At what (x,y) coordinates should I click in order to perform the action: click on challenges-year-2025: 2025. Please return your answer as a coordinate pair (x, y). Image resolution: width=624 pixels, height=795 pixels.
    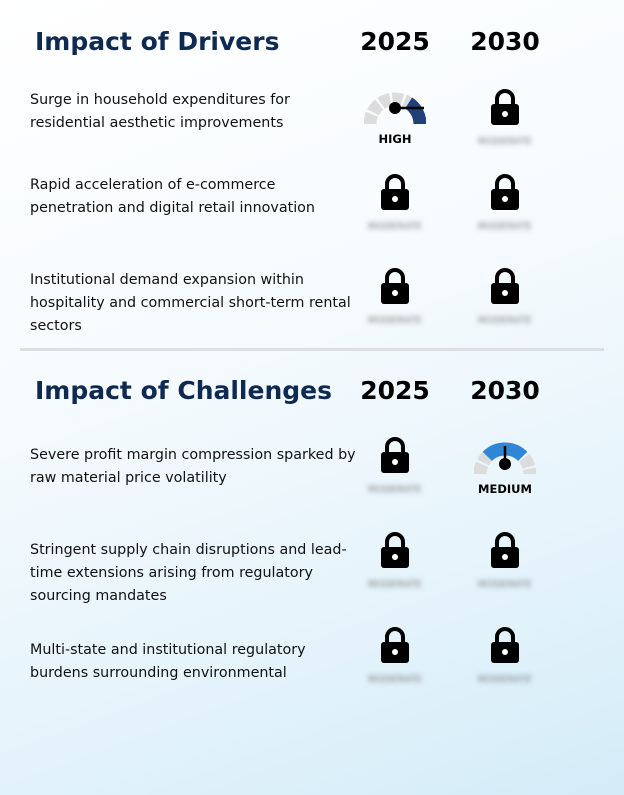
    Looking at the image, I should click on (395, 390).